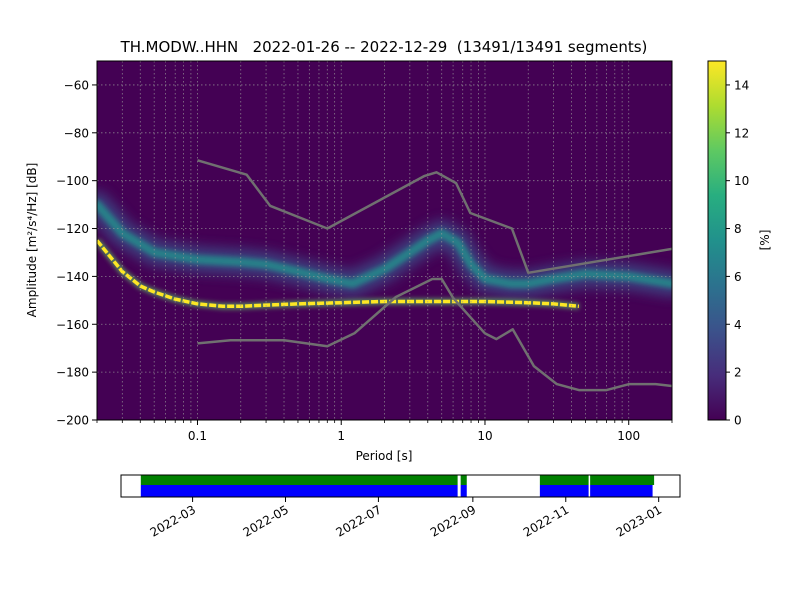 This screenshot has width=800, height=604. I want to click on colorbar-tick-label: 6, so click(738, 277).